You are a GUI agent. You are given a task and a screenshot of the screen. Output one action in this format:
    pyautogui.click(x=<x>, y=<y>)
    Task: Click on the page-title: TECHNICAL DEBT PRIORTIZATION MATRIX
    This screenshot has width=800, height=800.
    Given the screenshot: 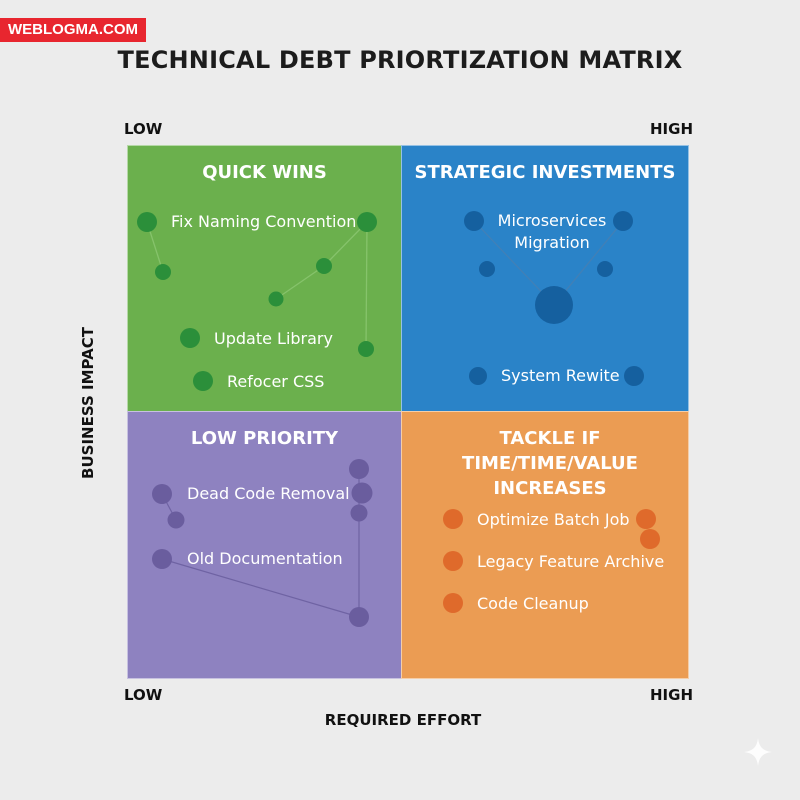 What is the action you would take?
    pyautogui.click(x=400, y=60)
    